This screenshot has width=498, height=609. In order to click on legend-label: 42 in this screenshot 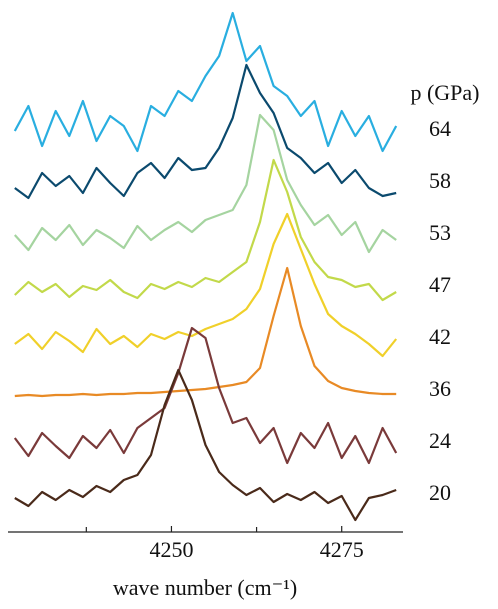, I will do `click(440, 336)`.